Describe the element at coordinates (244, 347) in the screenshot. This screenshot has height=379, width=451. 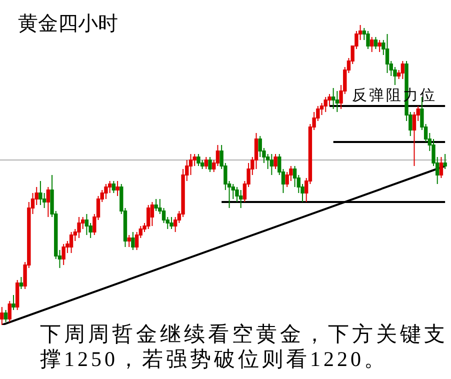
I see `annotation: 下周周哲金继续看空黄金，下方关键支撑1250，若强势破位则看1220。` at that location.